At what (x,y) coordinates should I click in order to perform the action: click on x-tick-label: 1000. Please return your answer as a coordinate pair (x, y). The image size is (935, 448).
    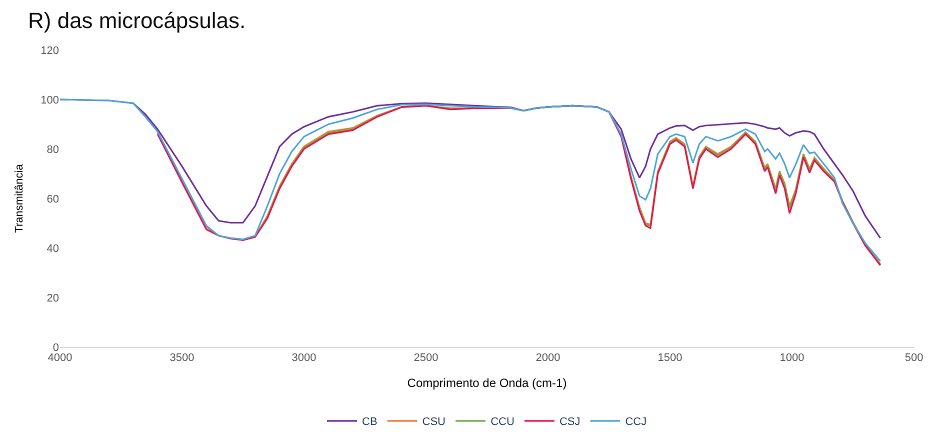
    Looking at the image, I should click on (792, 358).